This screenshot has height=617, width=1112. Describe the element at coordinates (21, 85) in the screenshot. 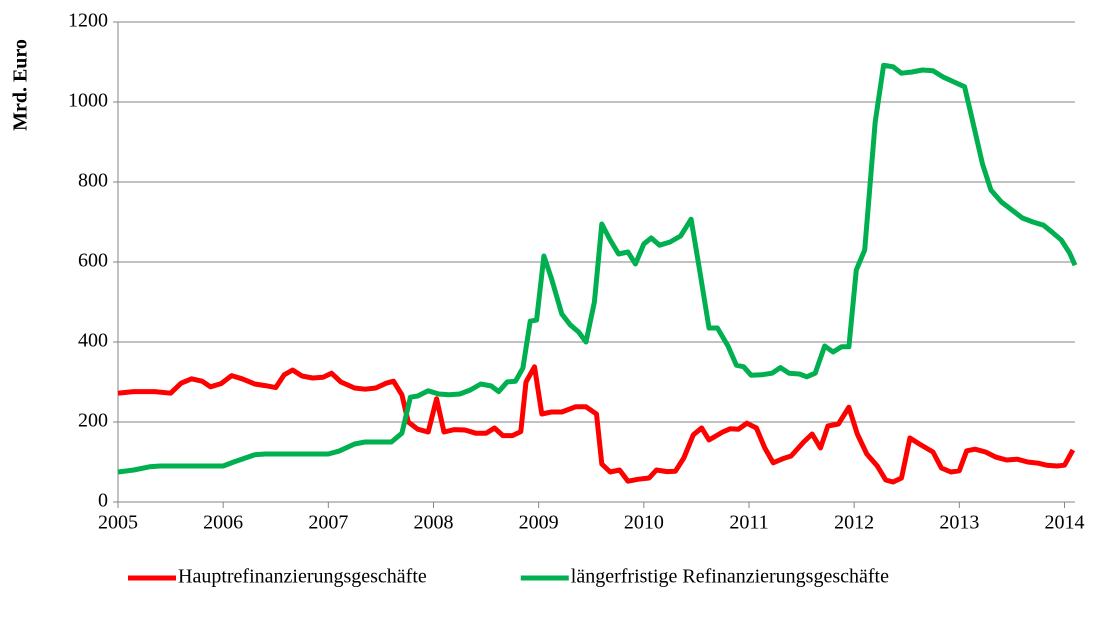

I see `y-axis-label: Mrd. Euro` at that location.